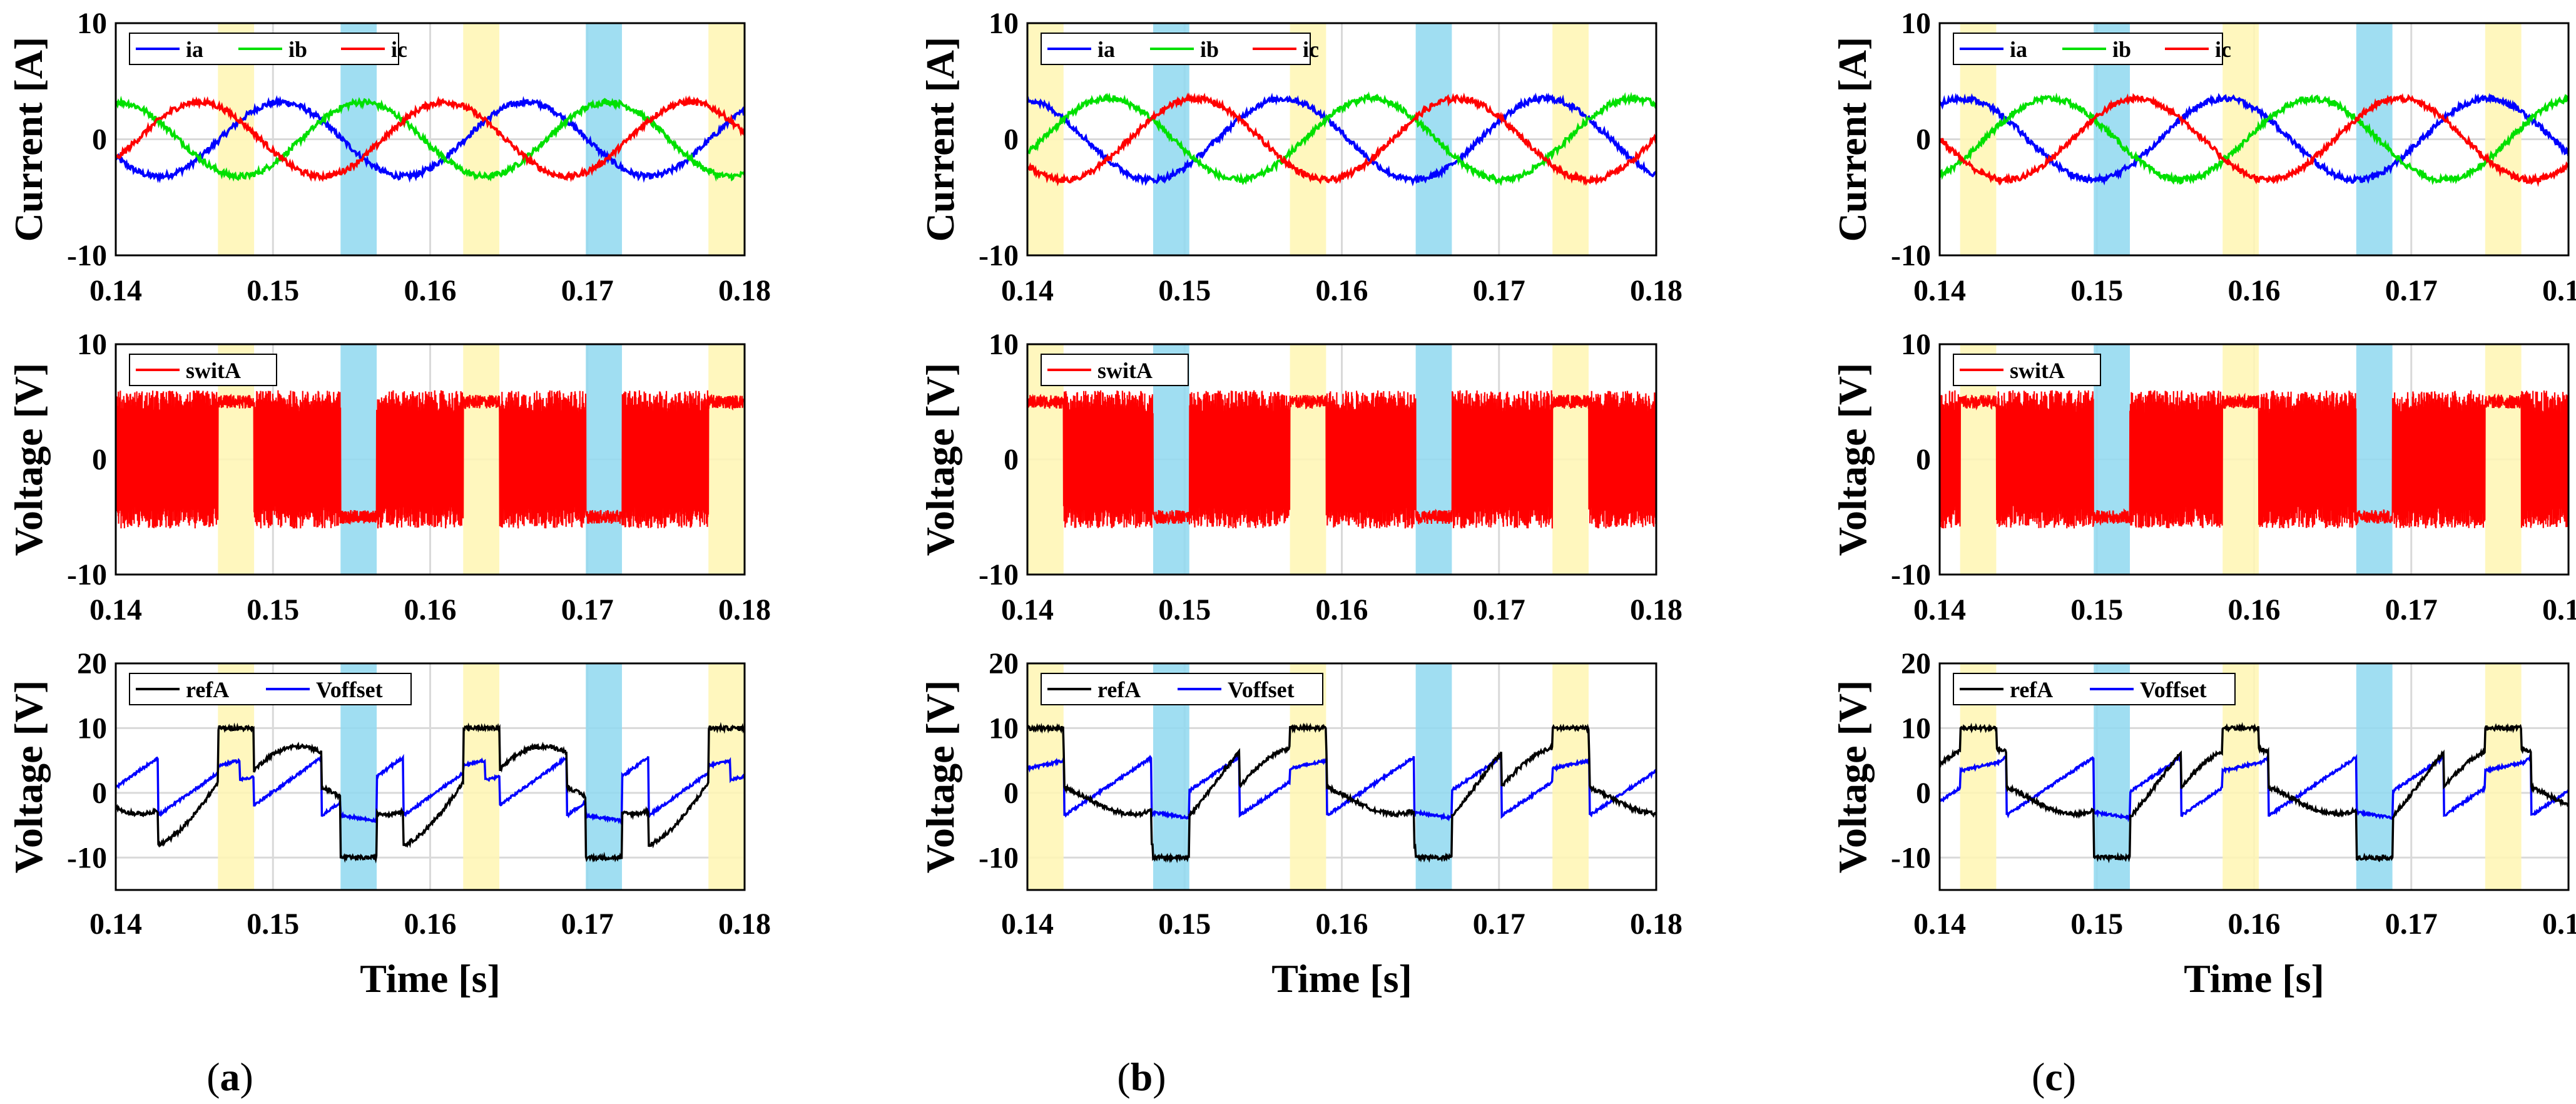 The height and width of the screenshot is (1104, 2576). Describe the element at coordinates (430, 793) in the screenshot. I see `series-refA-line` at that location.